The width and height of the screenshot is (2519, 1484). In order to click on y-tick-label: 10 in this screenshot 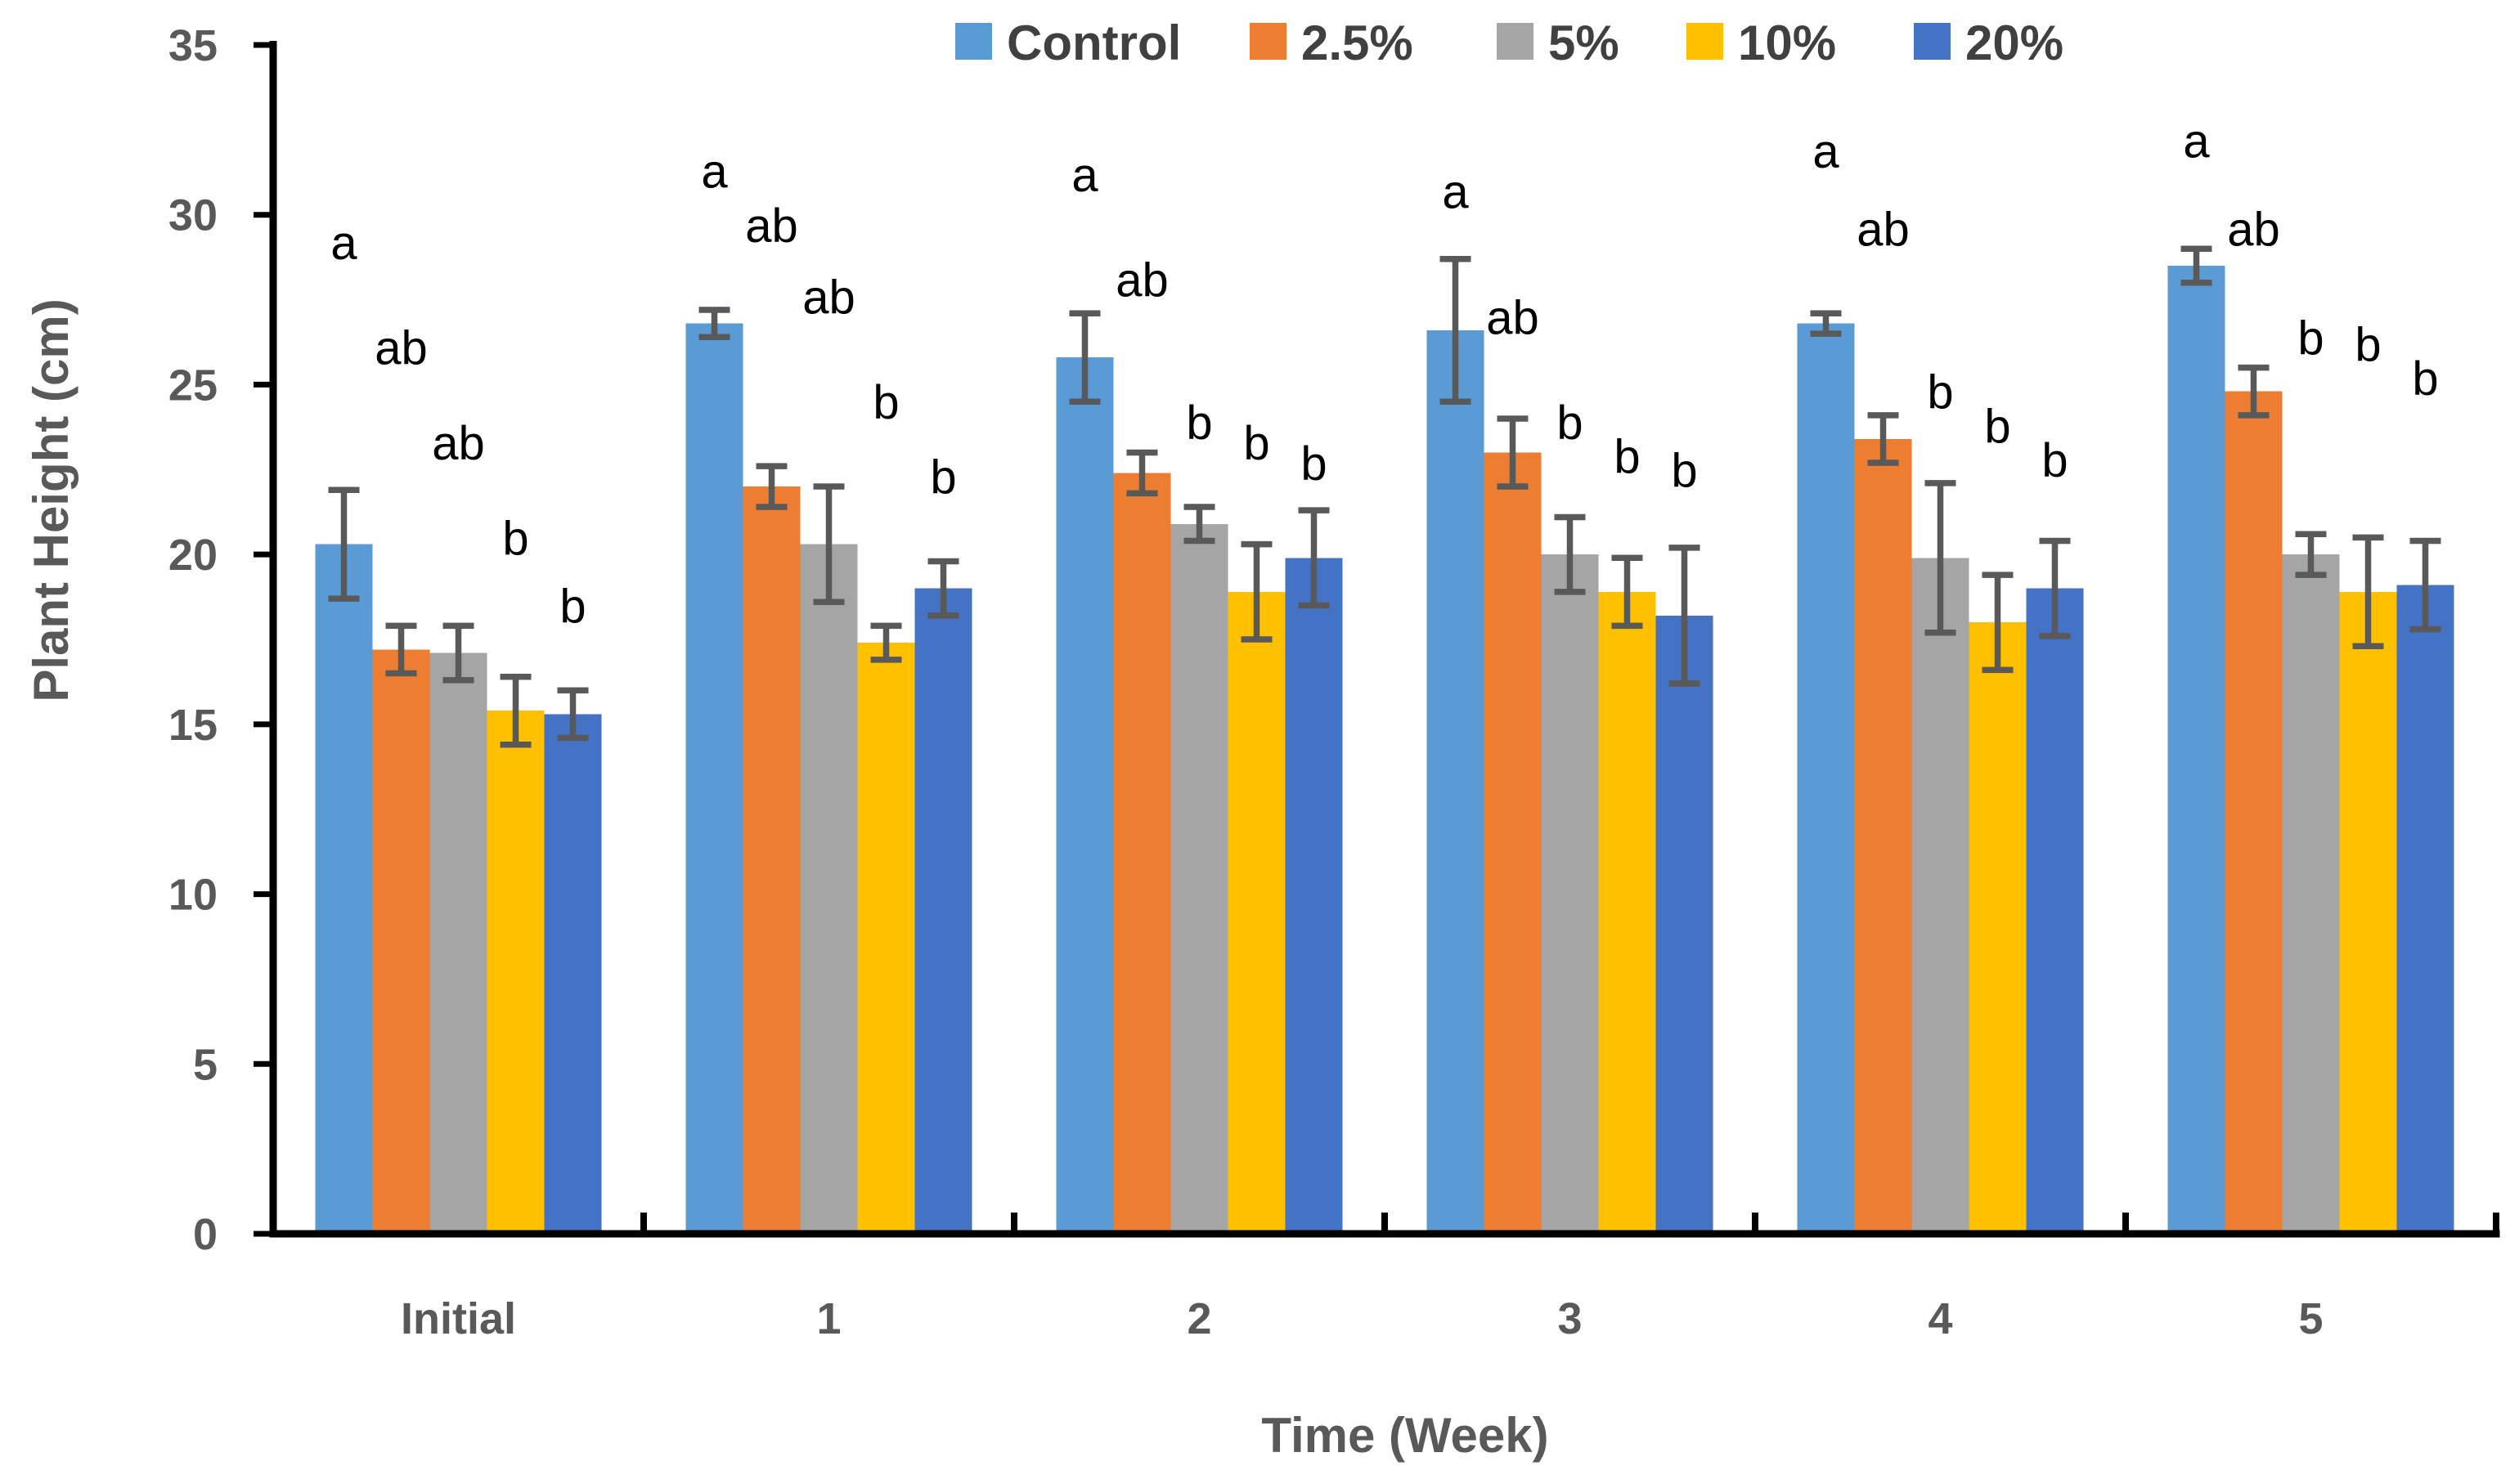, I will do `click(193, 895)`.